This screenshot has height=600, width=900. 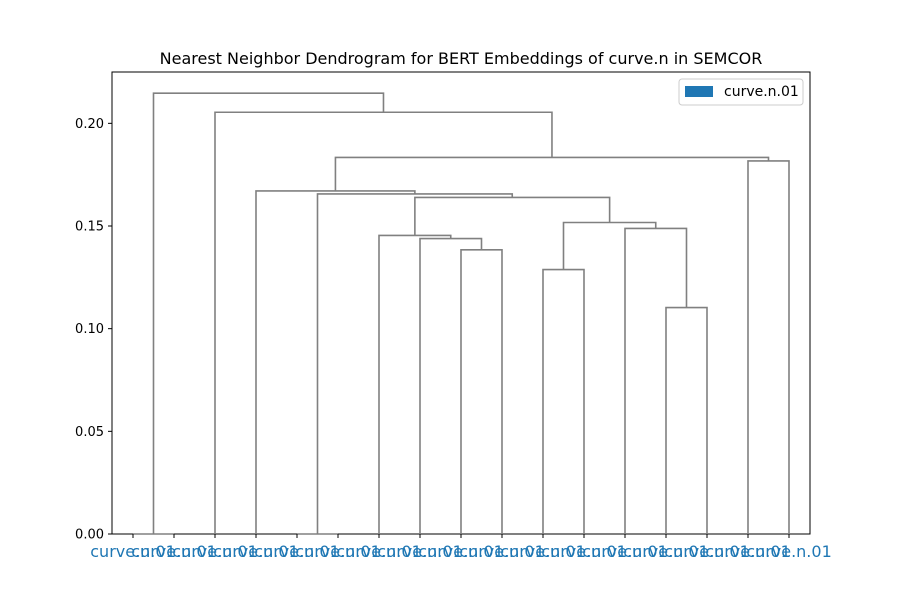 I want to click on legend-swatch, so click(x=699, y=91).